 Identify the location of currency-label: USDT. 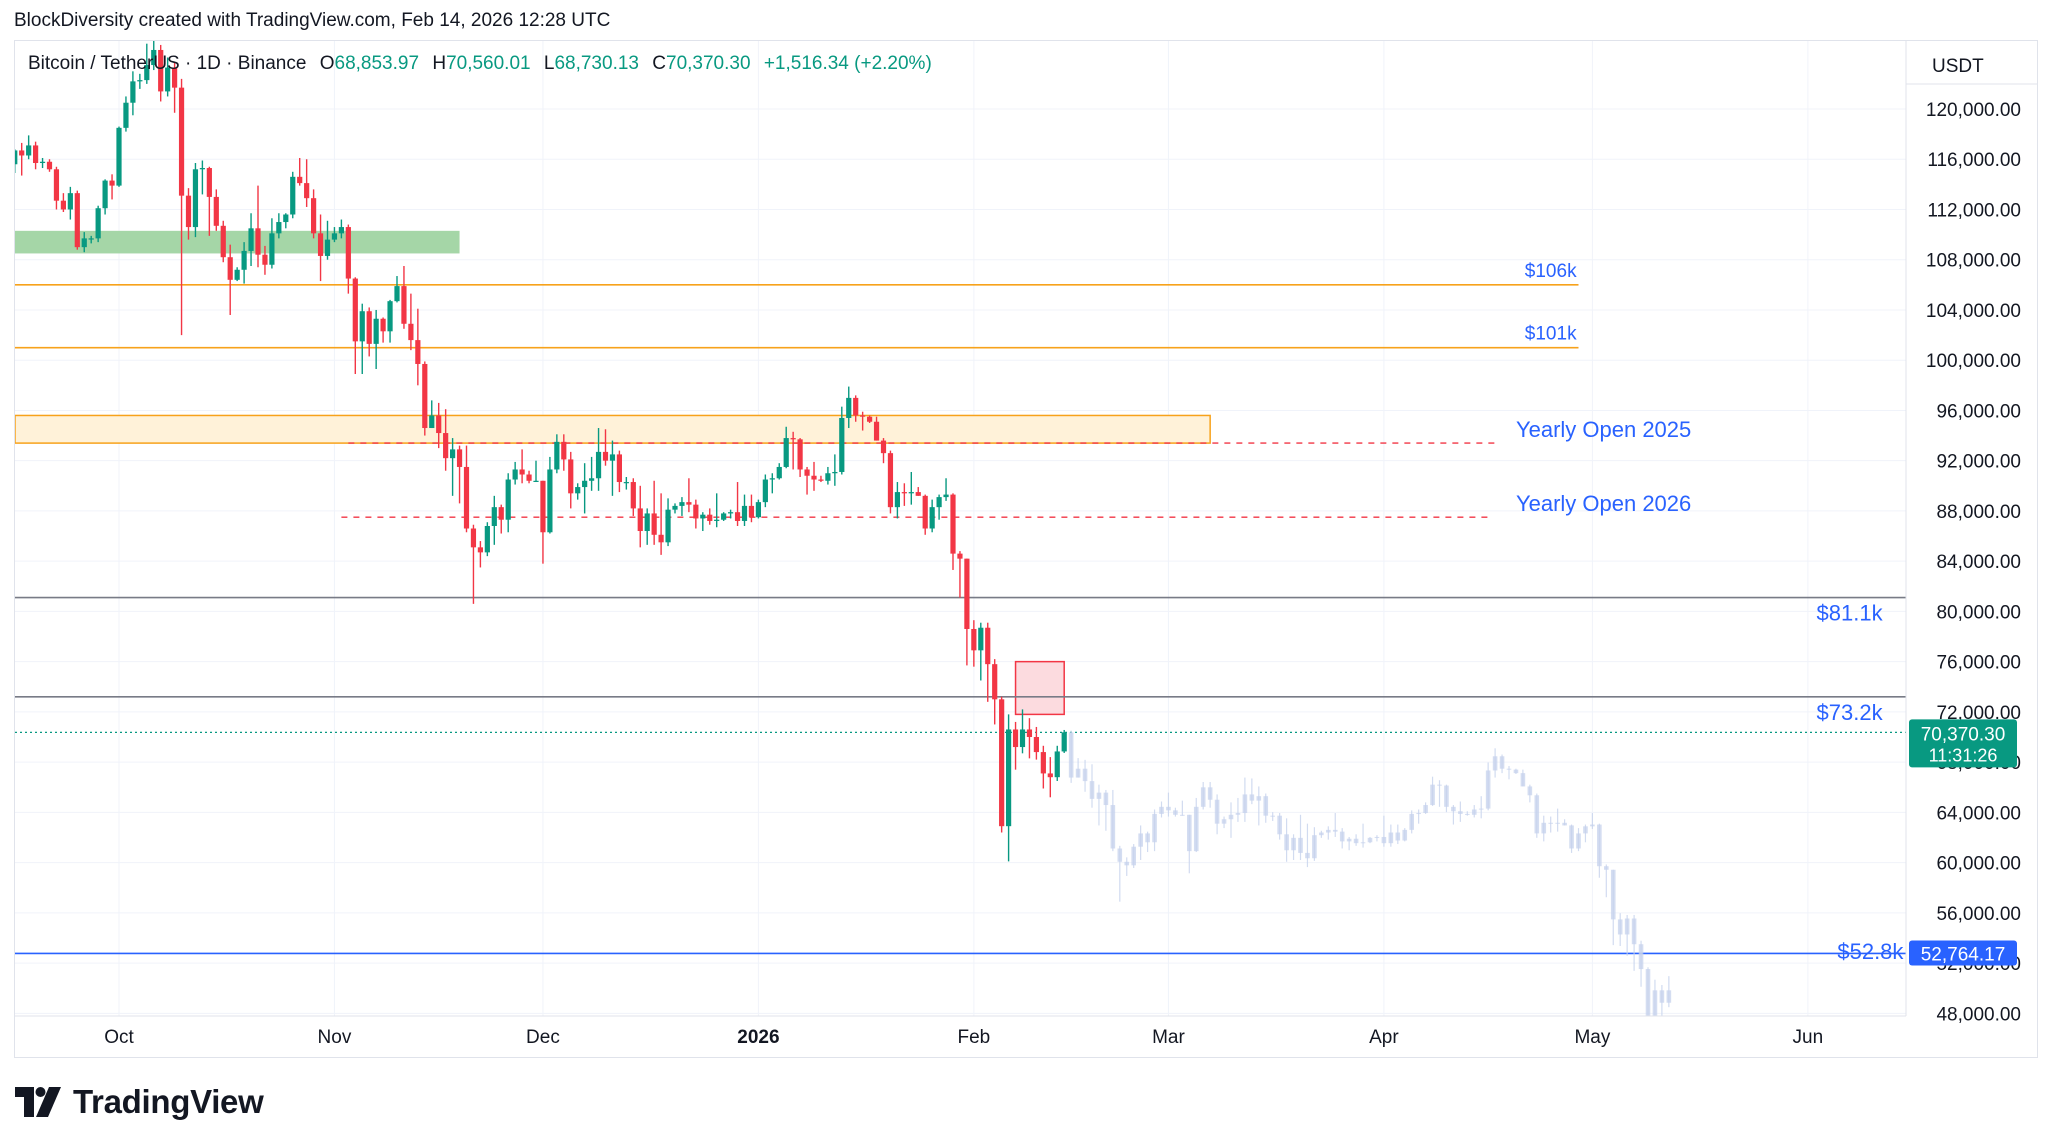
(1958, 66).